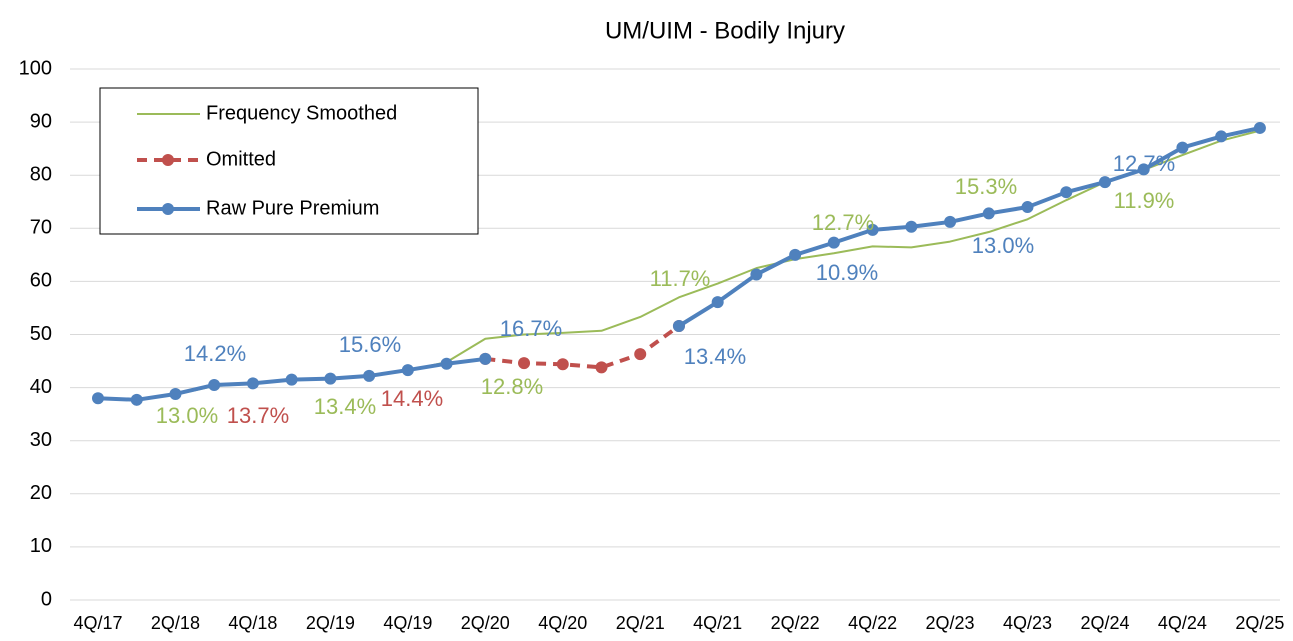 This screenshot has width=1293, height=641. Describe the element at coordinates (412, 398) in the screenshot. I see `annotation: 14.4%` at that location.